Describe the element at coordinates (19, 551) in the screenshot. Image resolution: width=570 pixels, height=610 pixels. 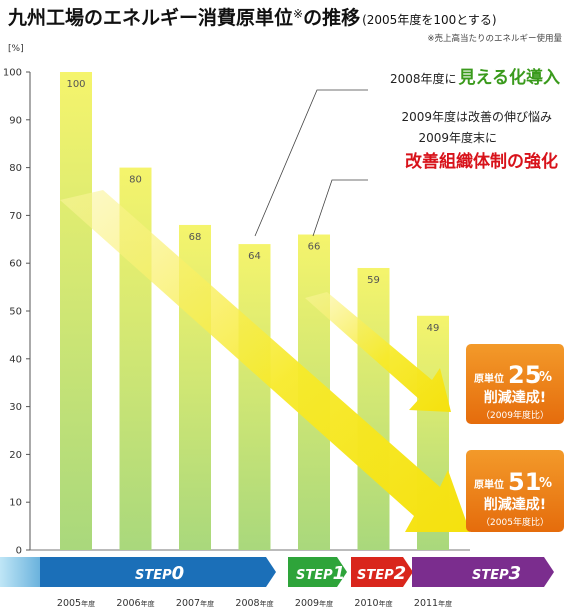
I see `y-tick-label: 0` at that location.